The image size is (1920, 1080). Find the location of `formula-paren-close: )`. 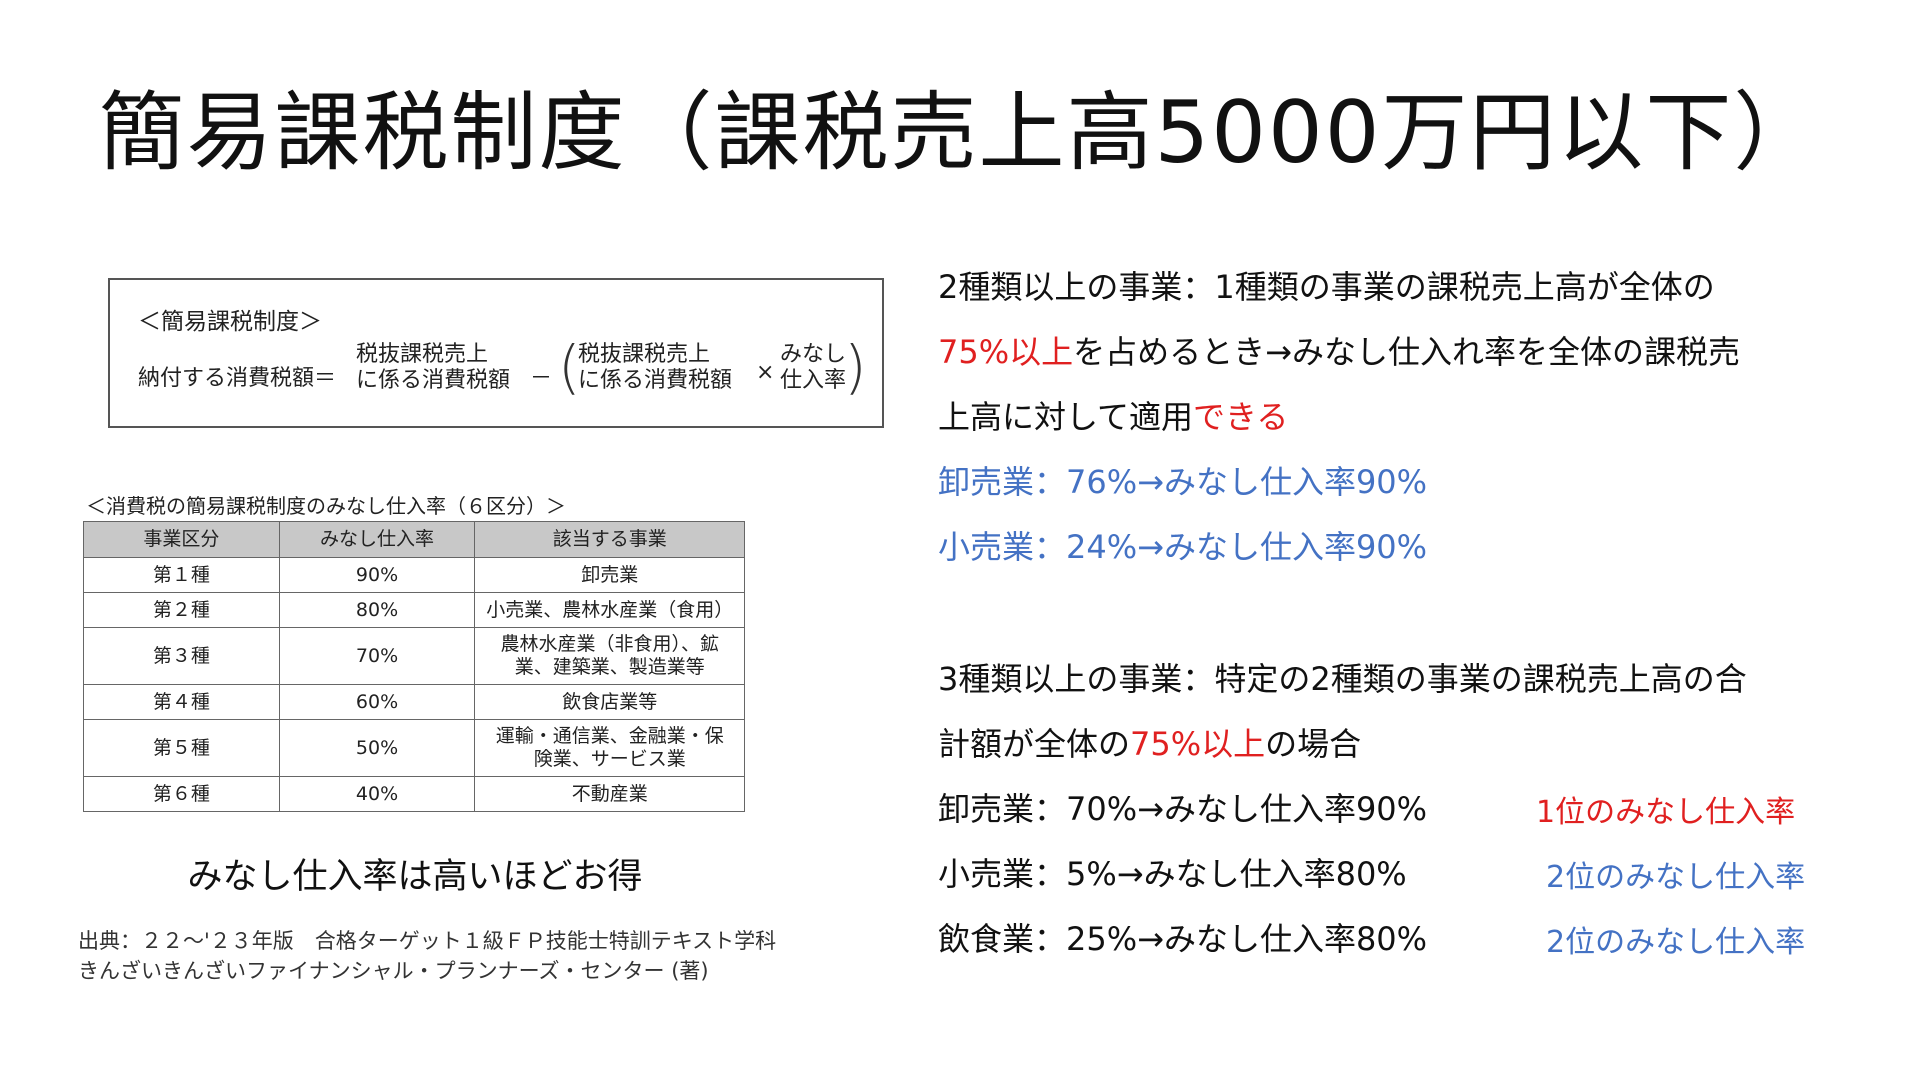

formula-paren-close: ) is located at coordinates (855, 367).